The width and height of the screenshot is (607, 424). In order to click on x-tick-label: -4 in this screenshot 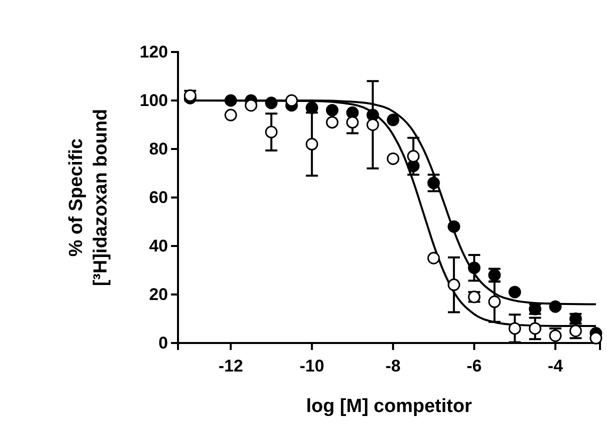, I will do `click(556, 366)`.